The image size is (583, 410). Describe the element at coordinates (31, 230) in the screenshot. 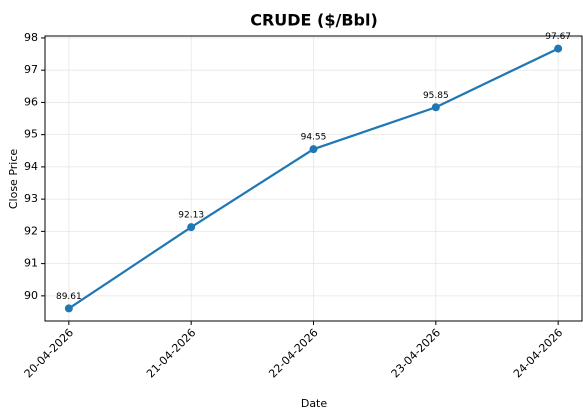

I see `y-tick-label: 92` at that location.